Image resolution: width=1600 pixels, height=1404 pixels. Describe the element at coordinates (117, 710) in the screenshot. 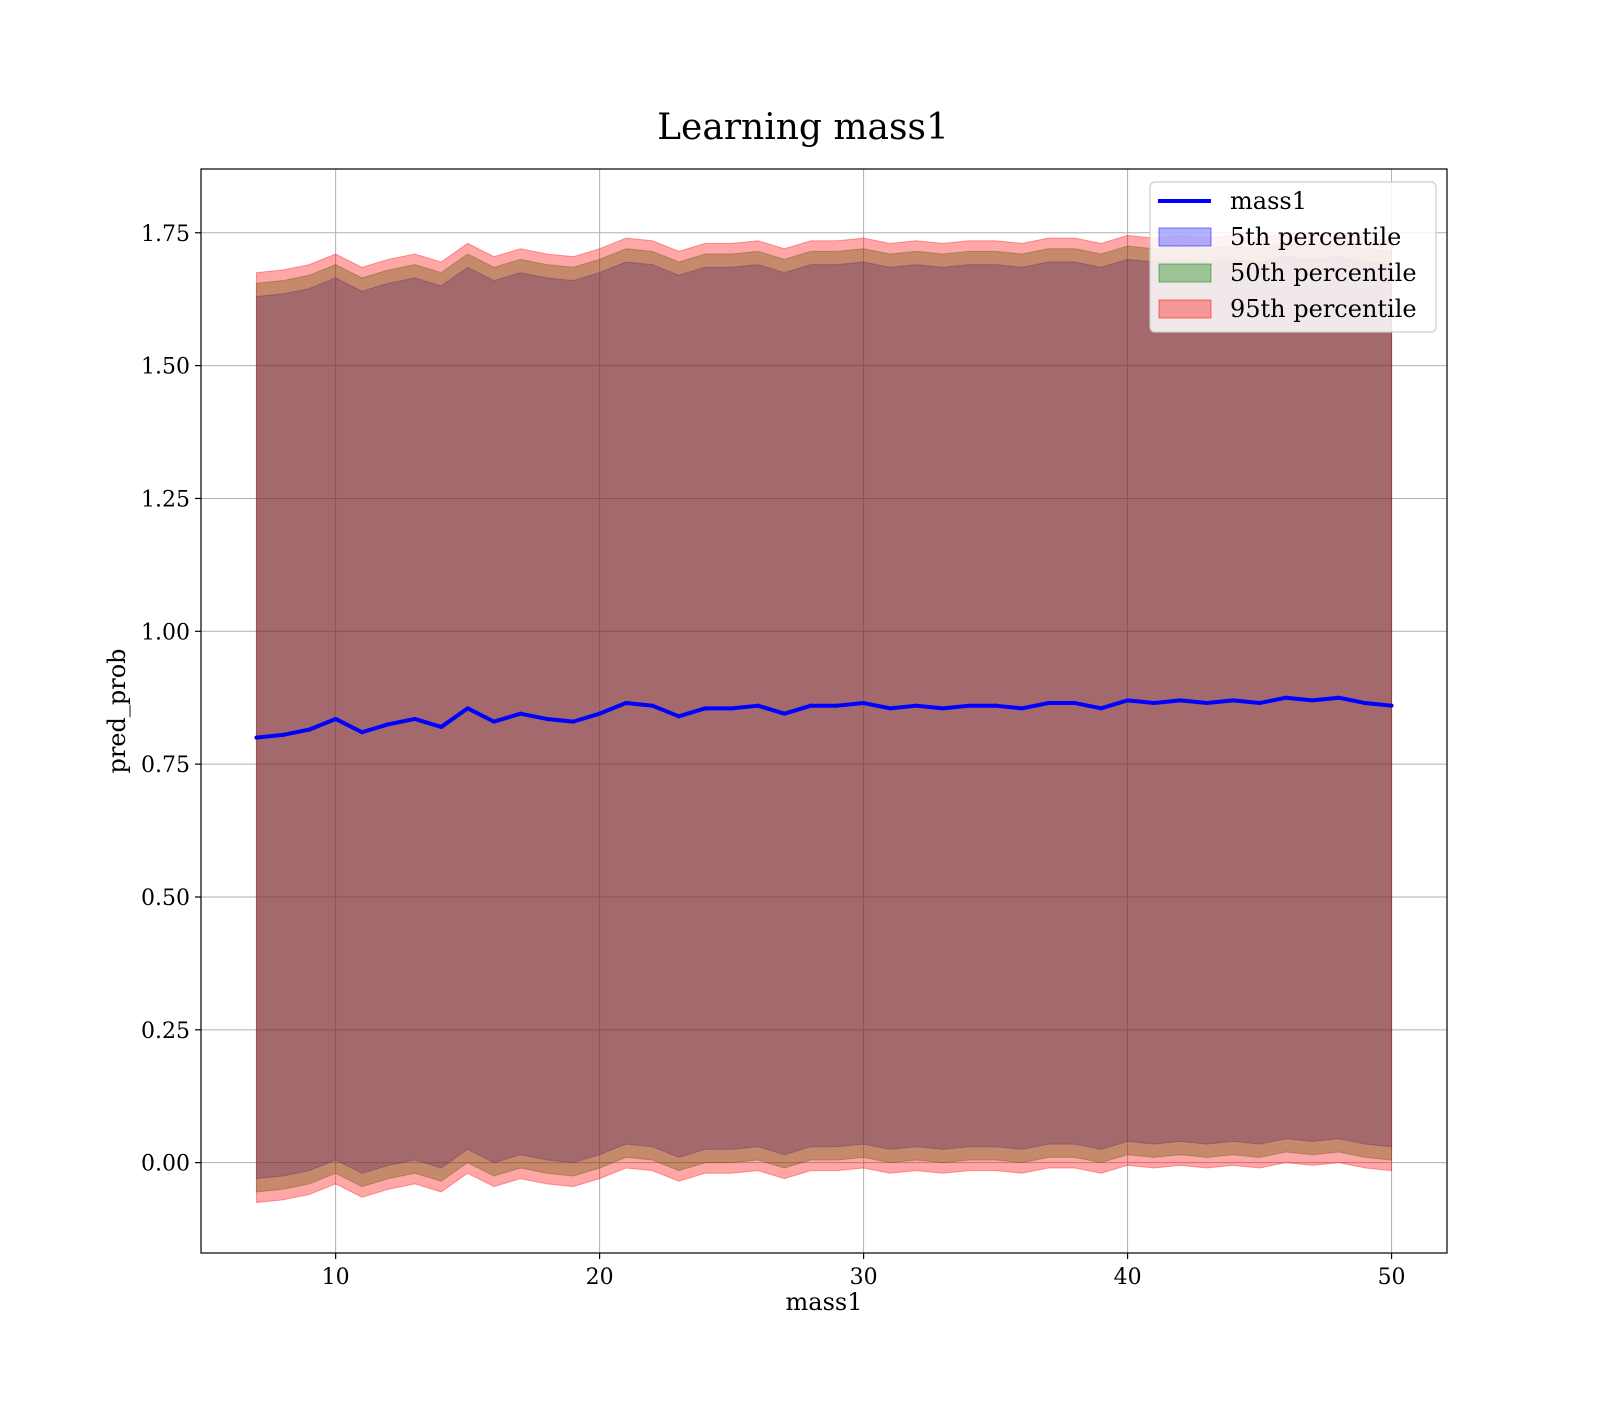

I see `y-axis-title: pred_prob` at that location.